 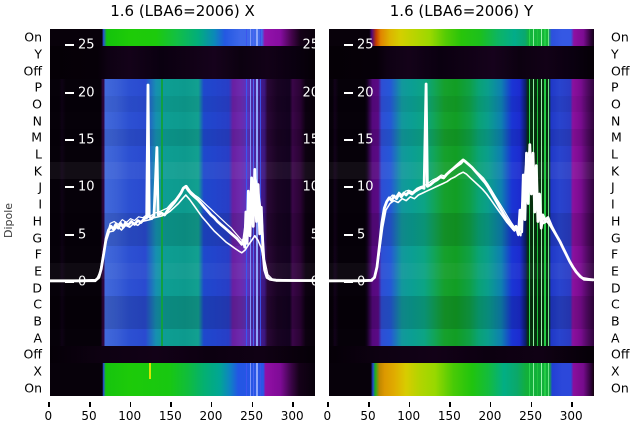 I want to click on inner-tick-label-left-25: 25, so click(x=86, y=45).